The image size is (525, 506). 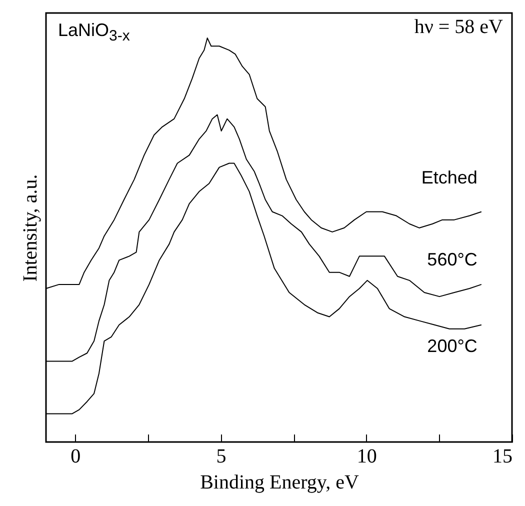 I want to click on series-label: 200°C, so click(x=452, y=346).